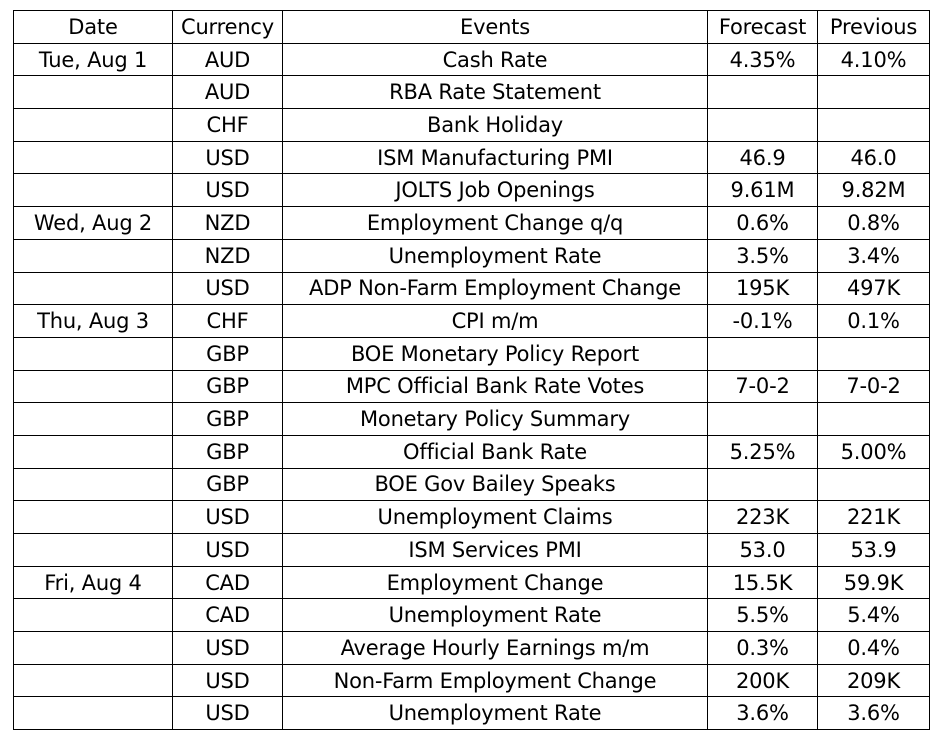 The width and height of the screenshot is (940, 755). Describe the element at coordinates (93, 59) in the screenshot. I see `date-cell: Tue, Aug 1` at that location.